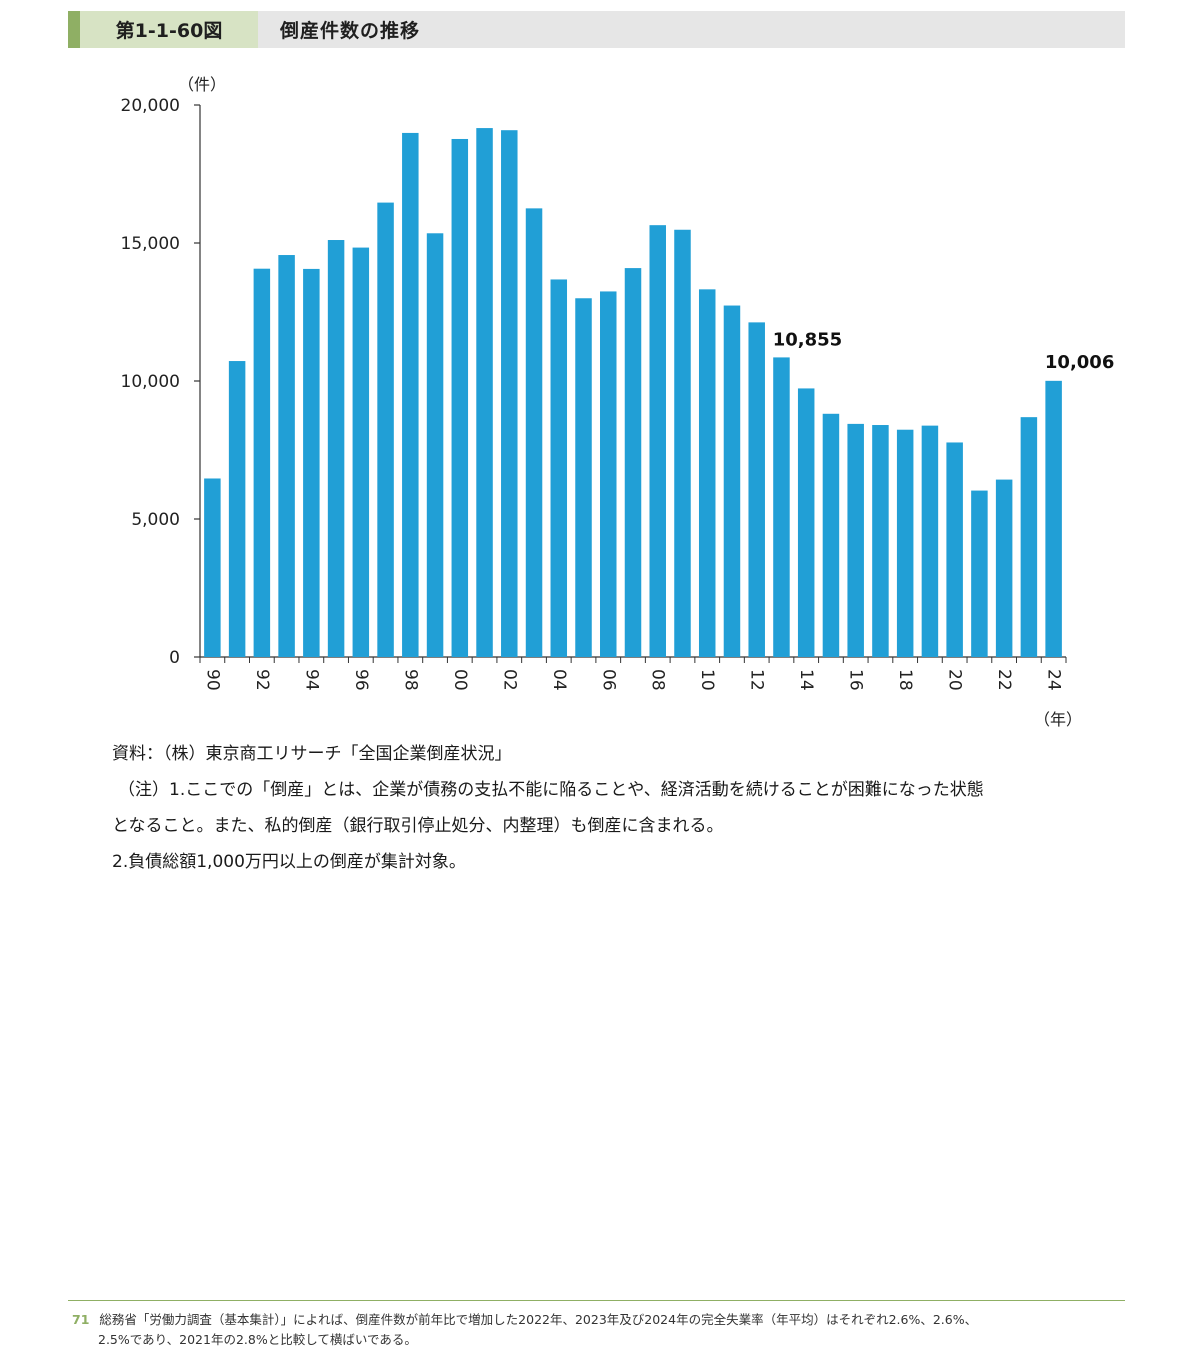 The image size is (1200, 1360). What do you see at coordinates (74, 29) in the screenshot?
I see `header-accent-bar` at bounding box center [74, 29].